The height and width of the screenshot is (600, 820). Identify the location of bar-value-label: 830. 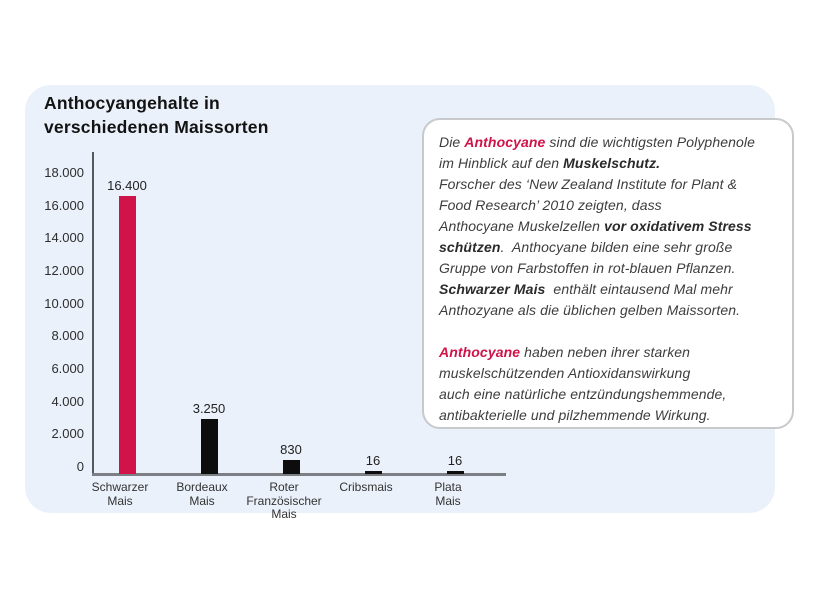
(291, 449).